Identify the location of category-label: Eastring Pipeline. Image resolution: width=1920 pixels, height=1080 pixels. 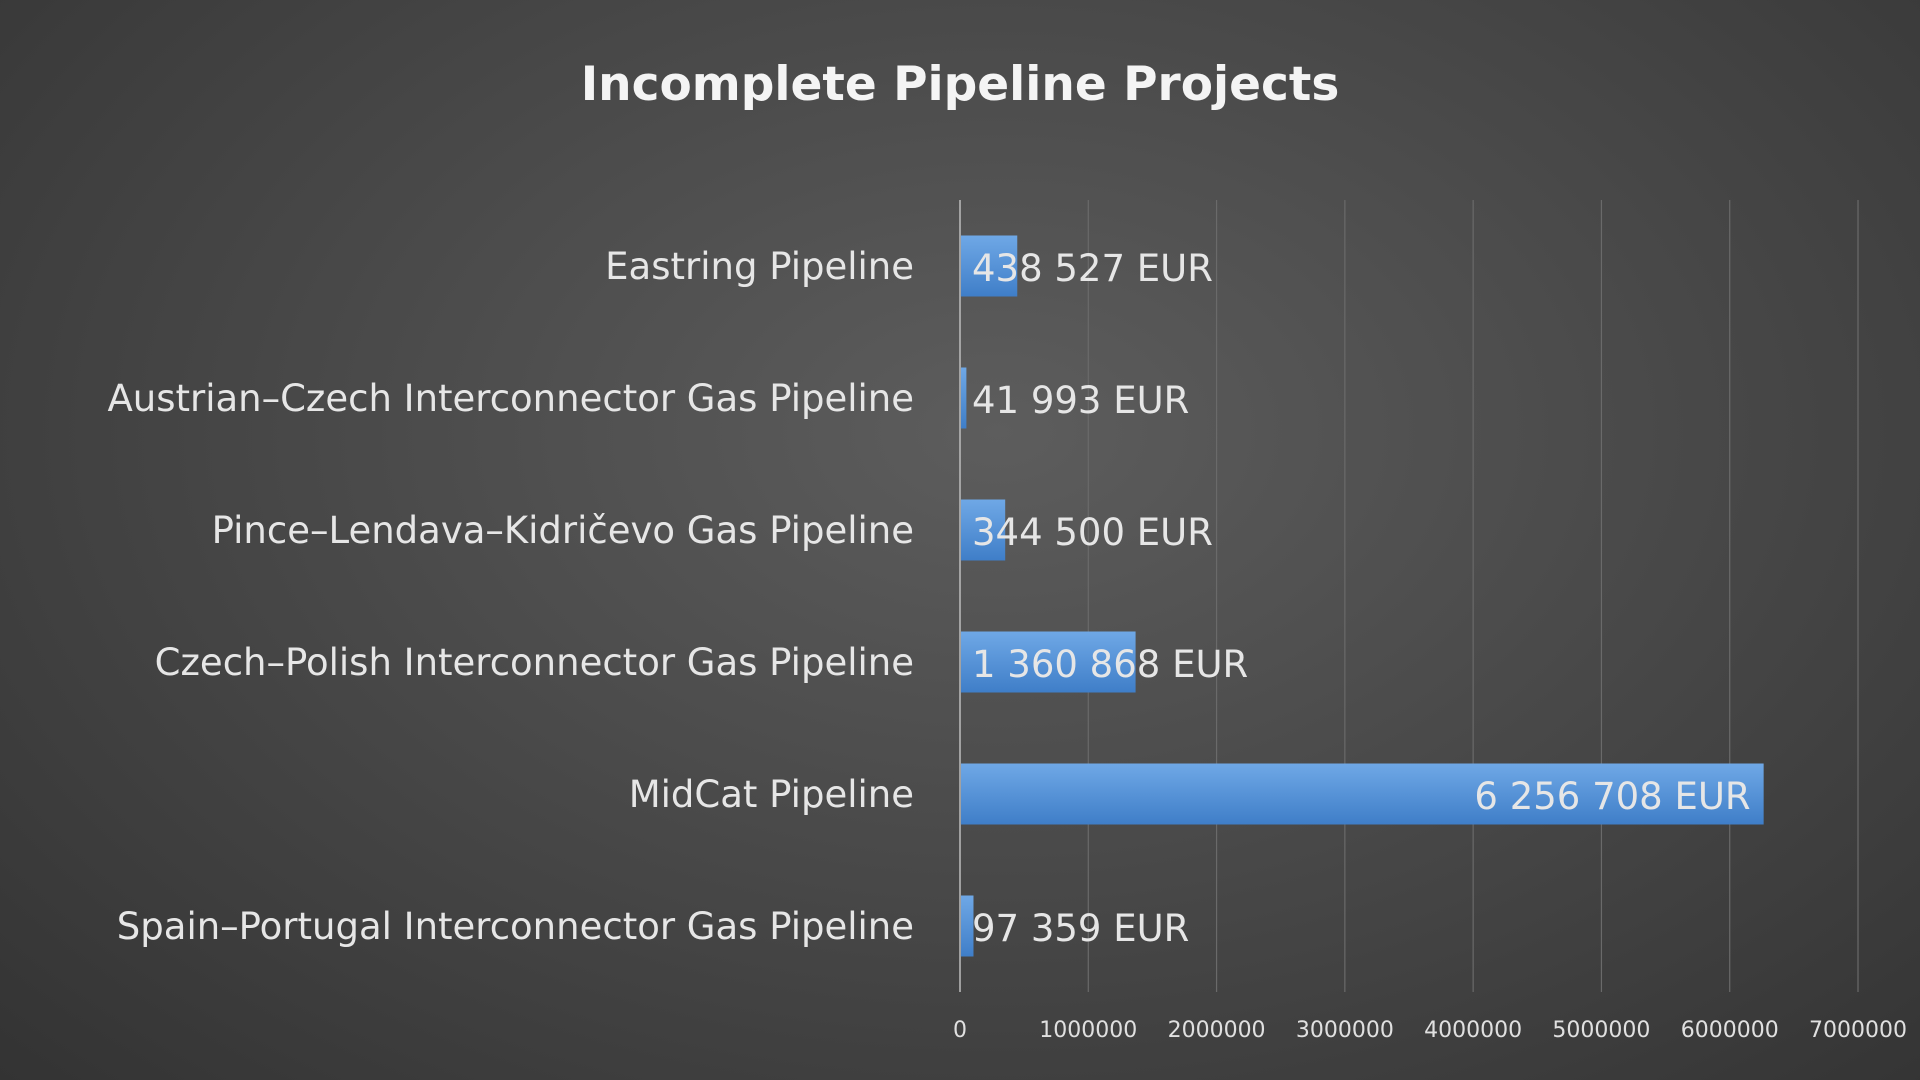
(759, 266).